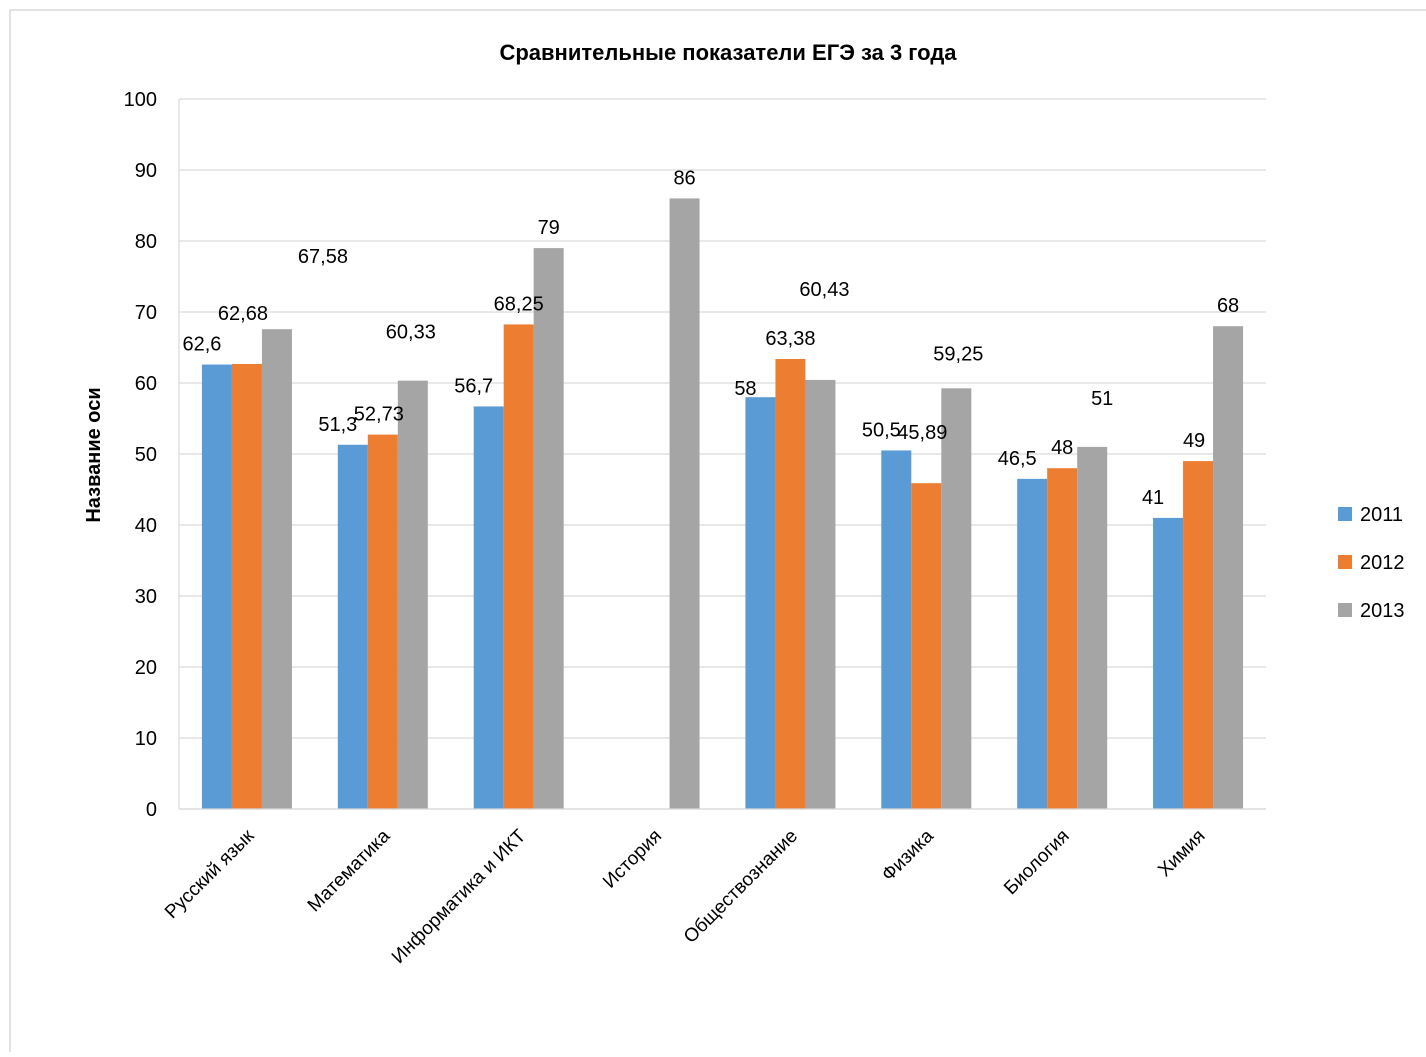 The image size is (1426, 1057). What do you see at coordinates (146, 384) in the screenshot?
I see `y-tick-label: 60` at bounding box center [146, 384].